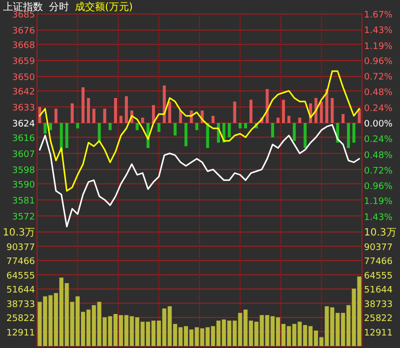  What do you see at coordinates (20, 305) in the screenshot?
I see `y-tick-label: 38733` at bounding box center [20, 305].